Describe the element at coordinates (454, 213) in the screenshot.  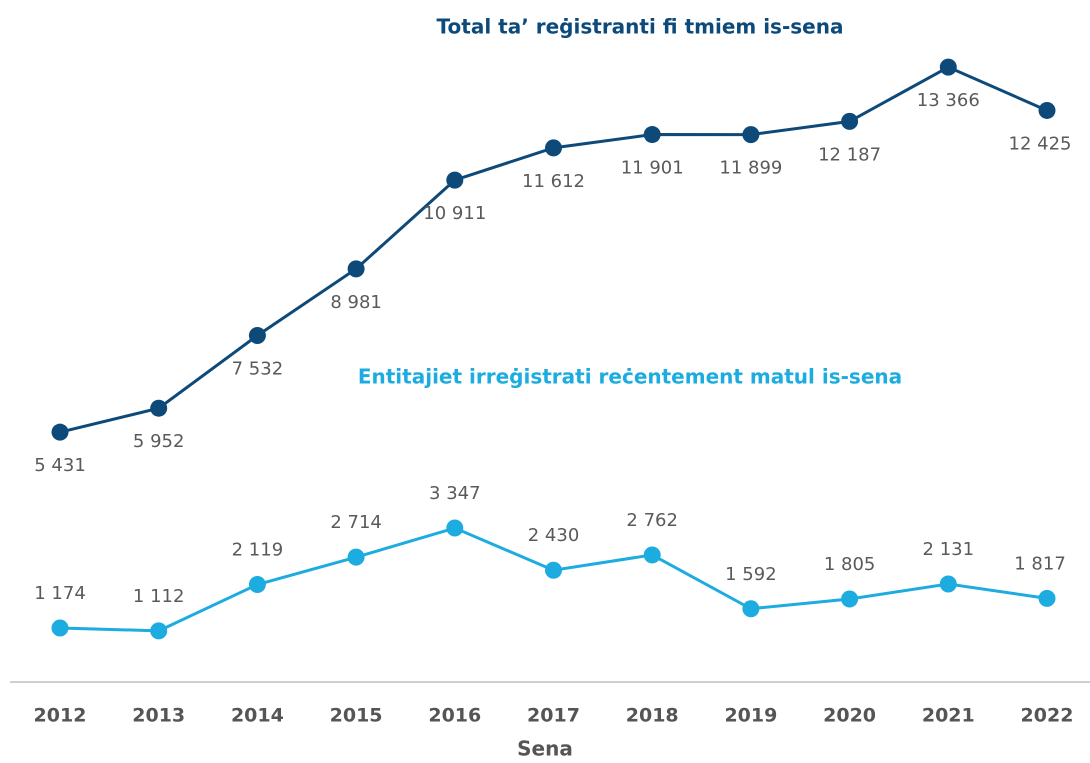
I see `data-label: 10 911` at that location.